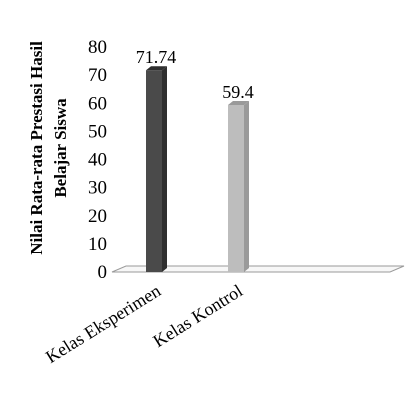 This screenshot has height=412, width=406. Describe the element at coordinates (97, 103) in the screenshot. I see `y-tick-label: 60` at that location.